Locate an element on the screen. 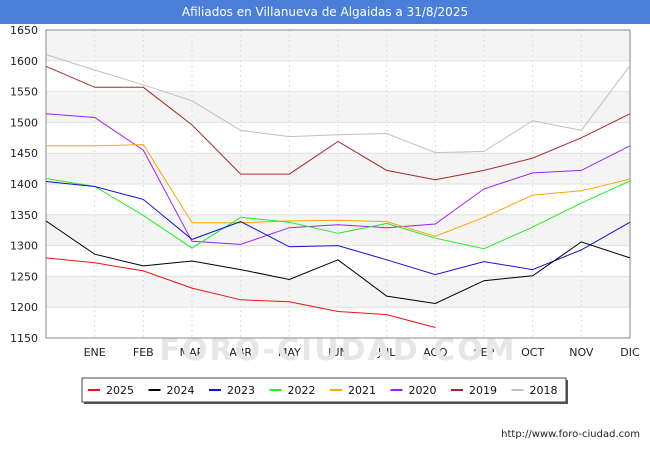  x-tick-label: FEB is located at coordinates (143, 352).